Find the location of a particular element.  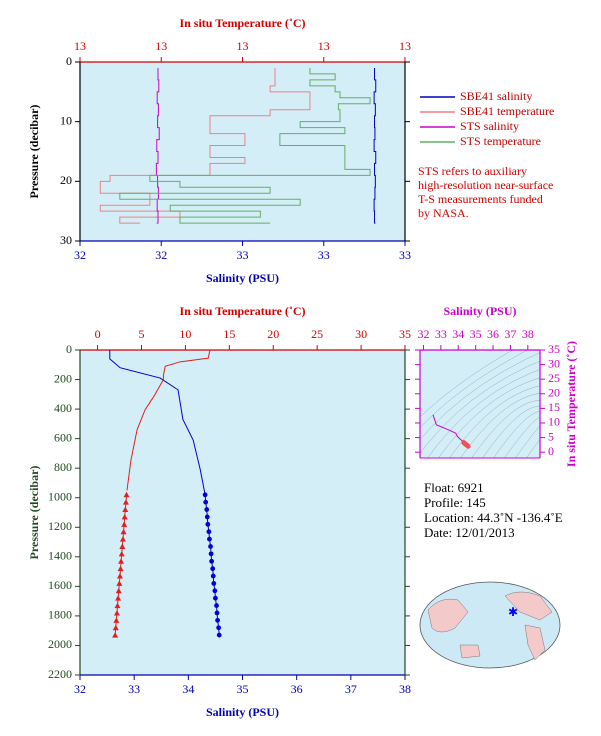

y-tick-label: 200 is located at coordinates (63, 378).